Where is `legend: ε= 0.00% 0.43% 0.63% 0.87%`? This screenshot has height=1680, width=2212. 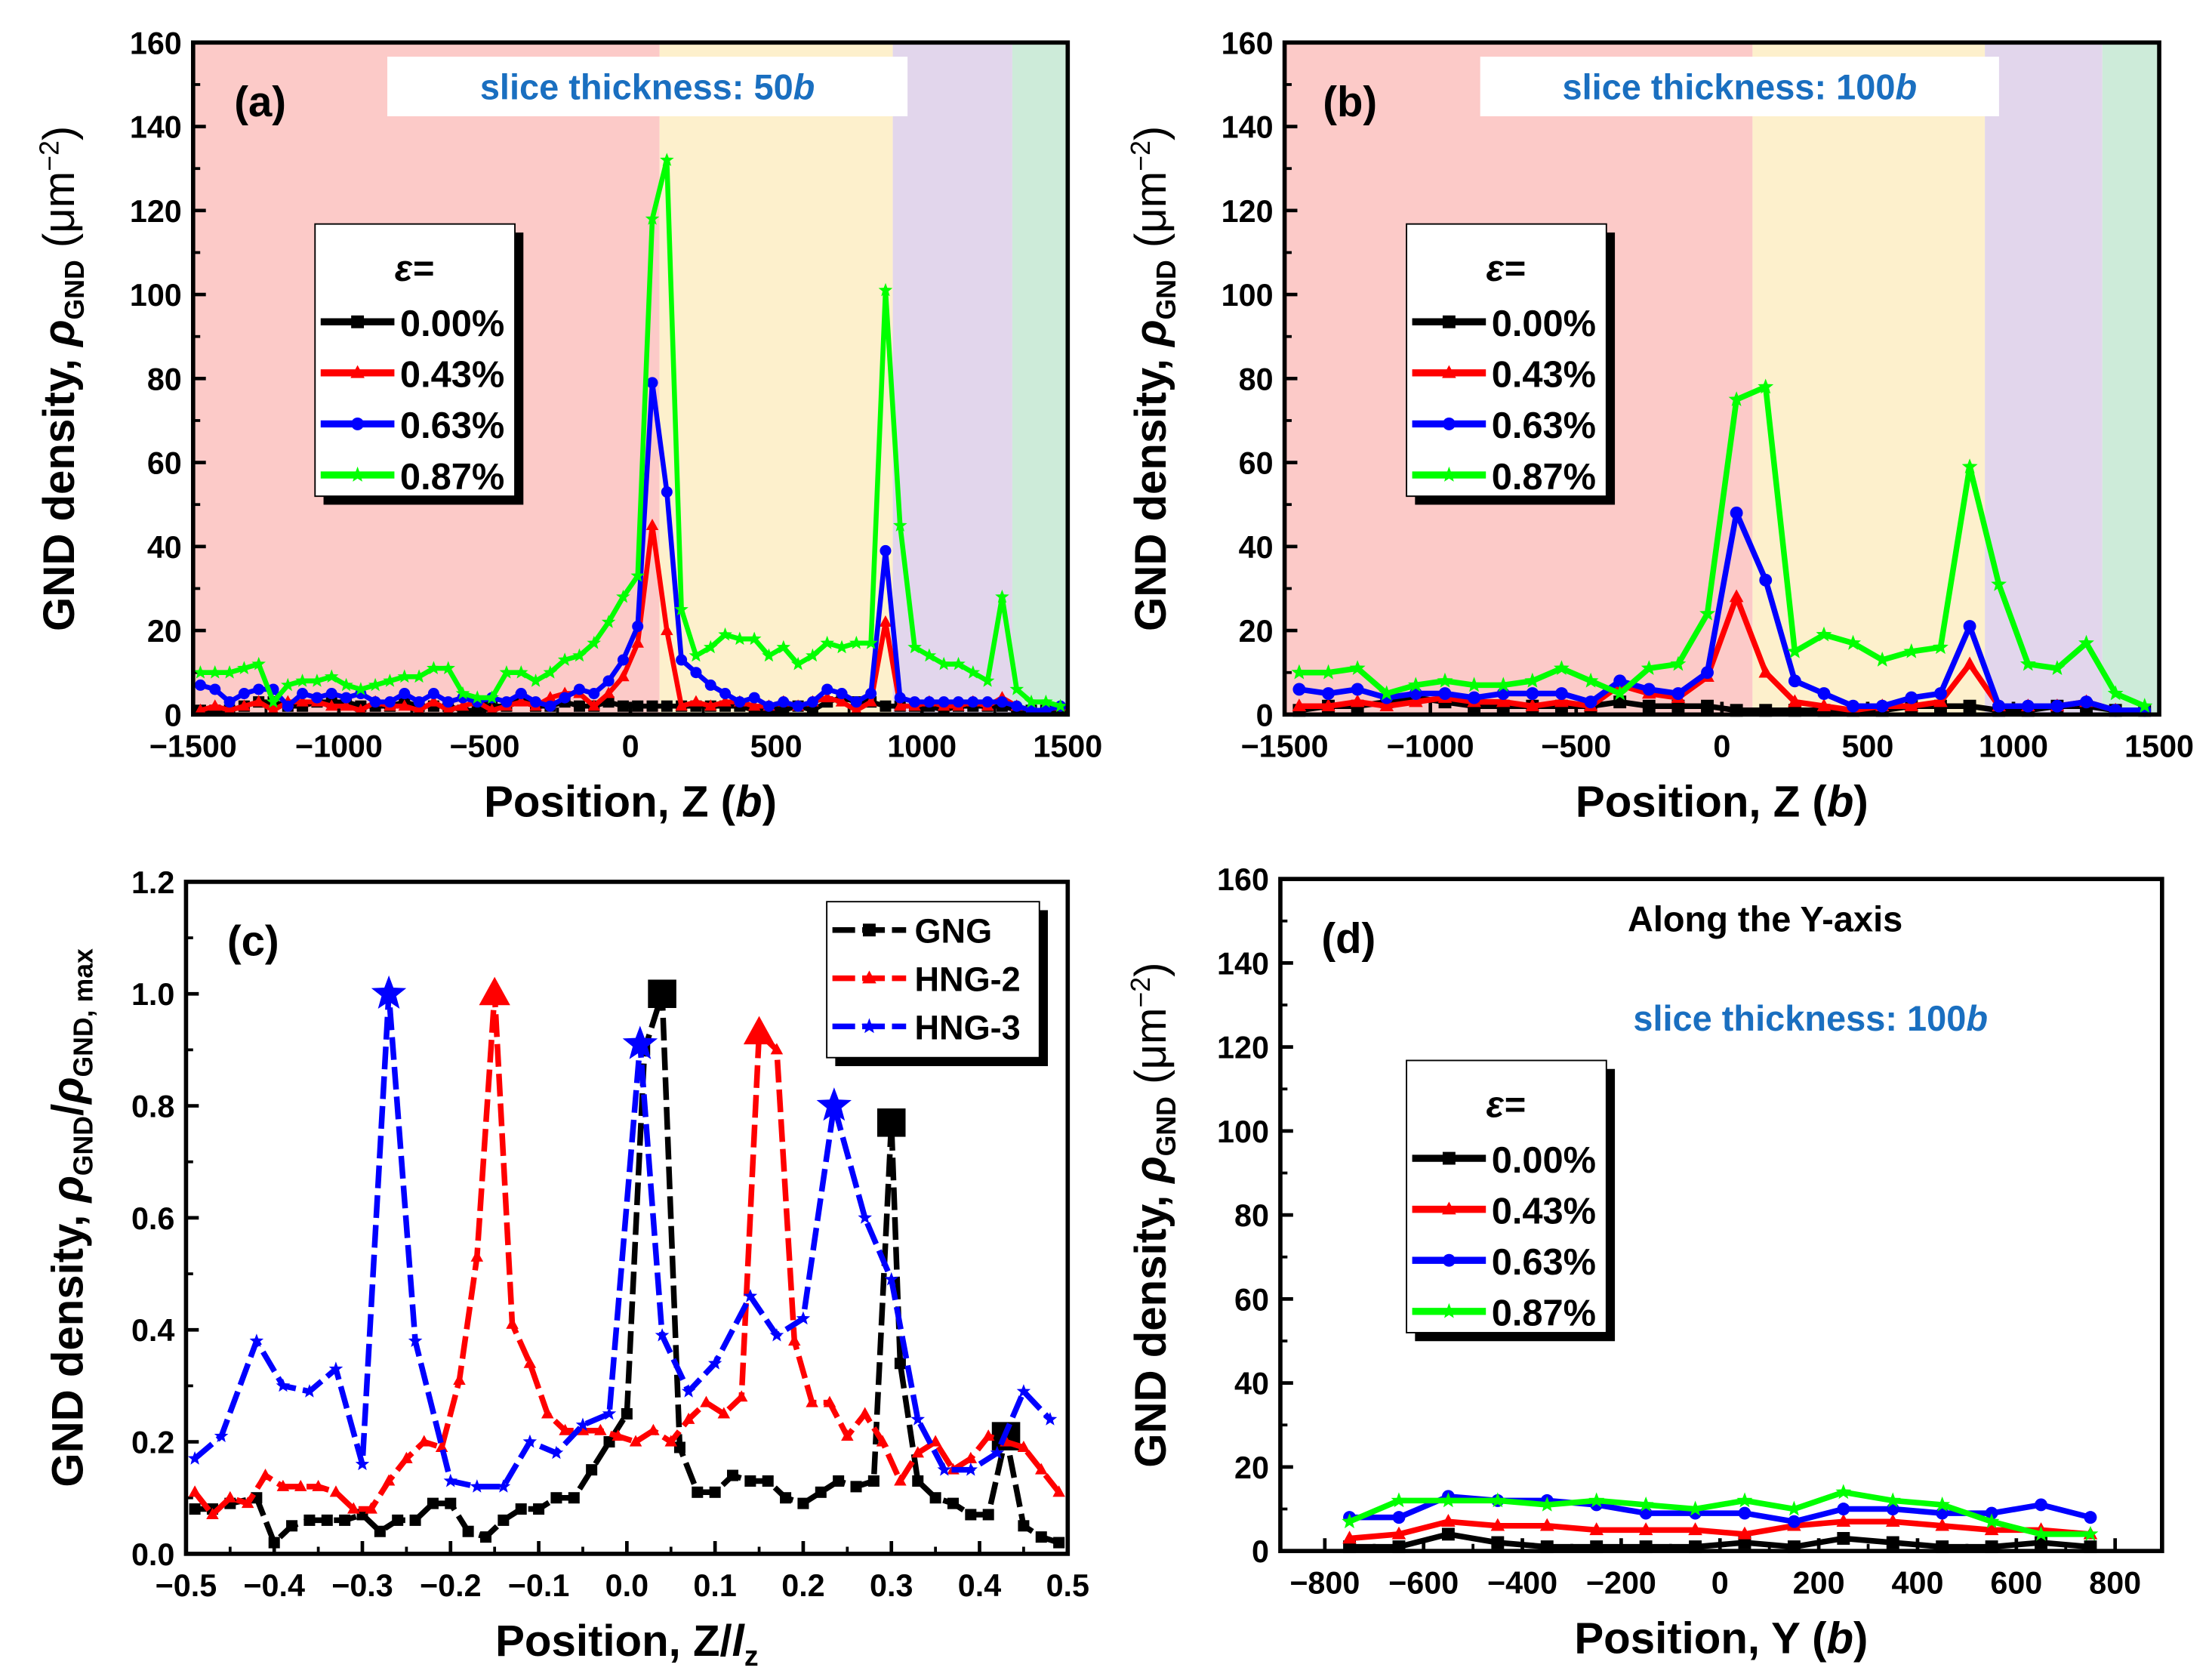
legend: ε= 0.00% 0.43% 0.63% 0.87% is located at coordinates (419, 364).